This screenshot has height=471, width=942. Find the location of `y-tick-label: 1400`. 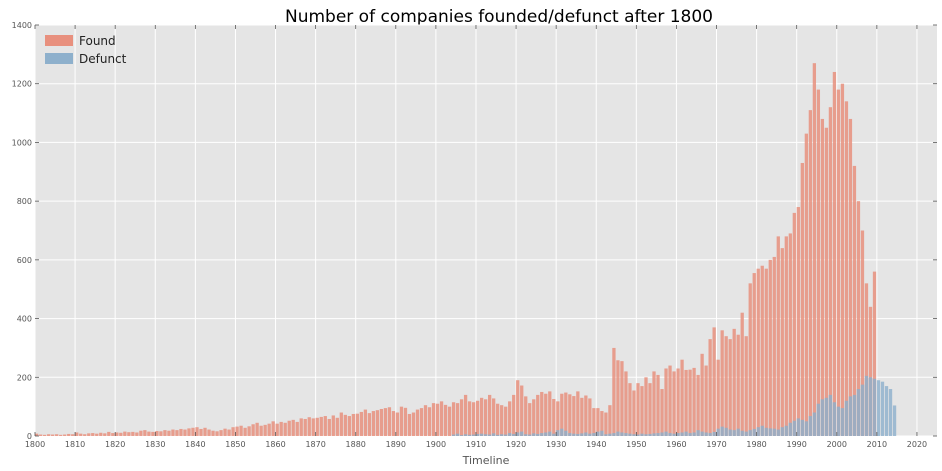

y-tick-label: 1400 is located at coordinates (22, 25).